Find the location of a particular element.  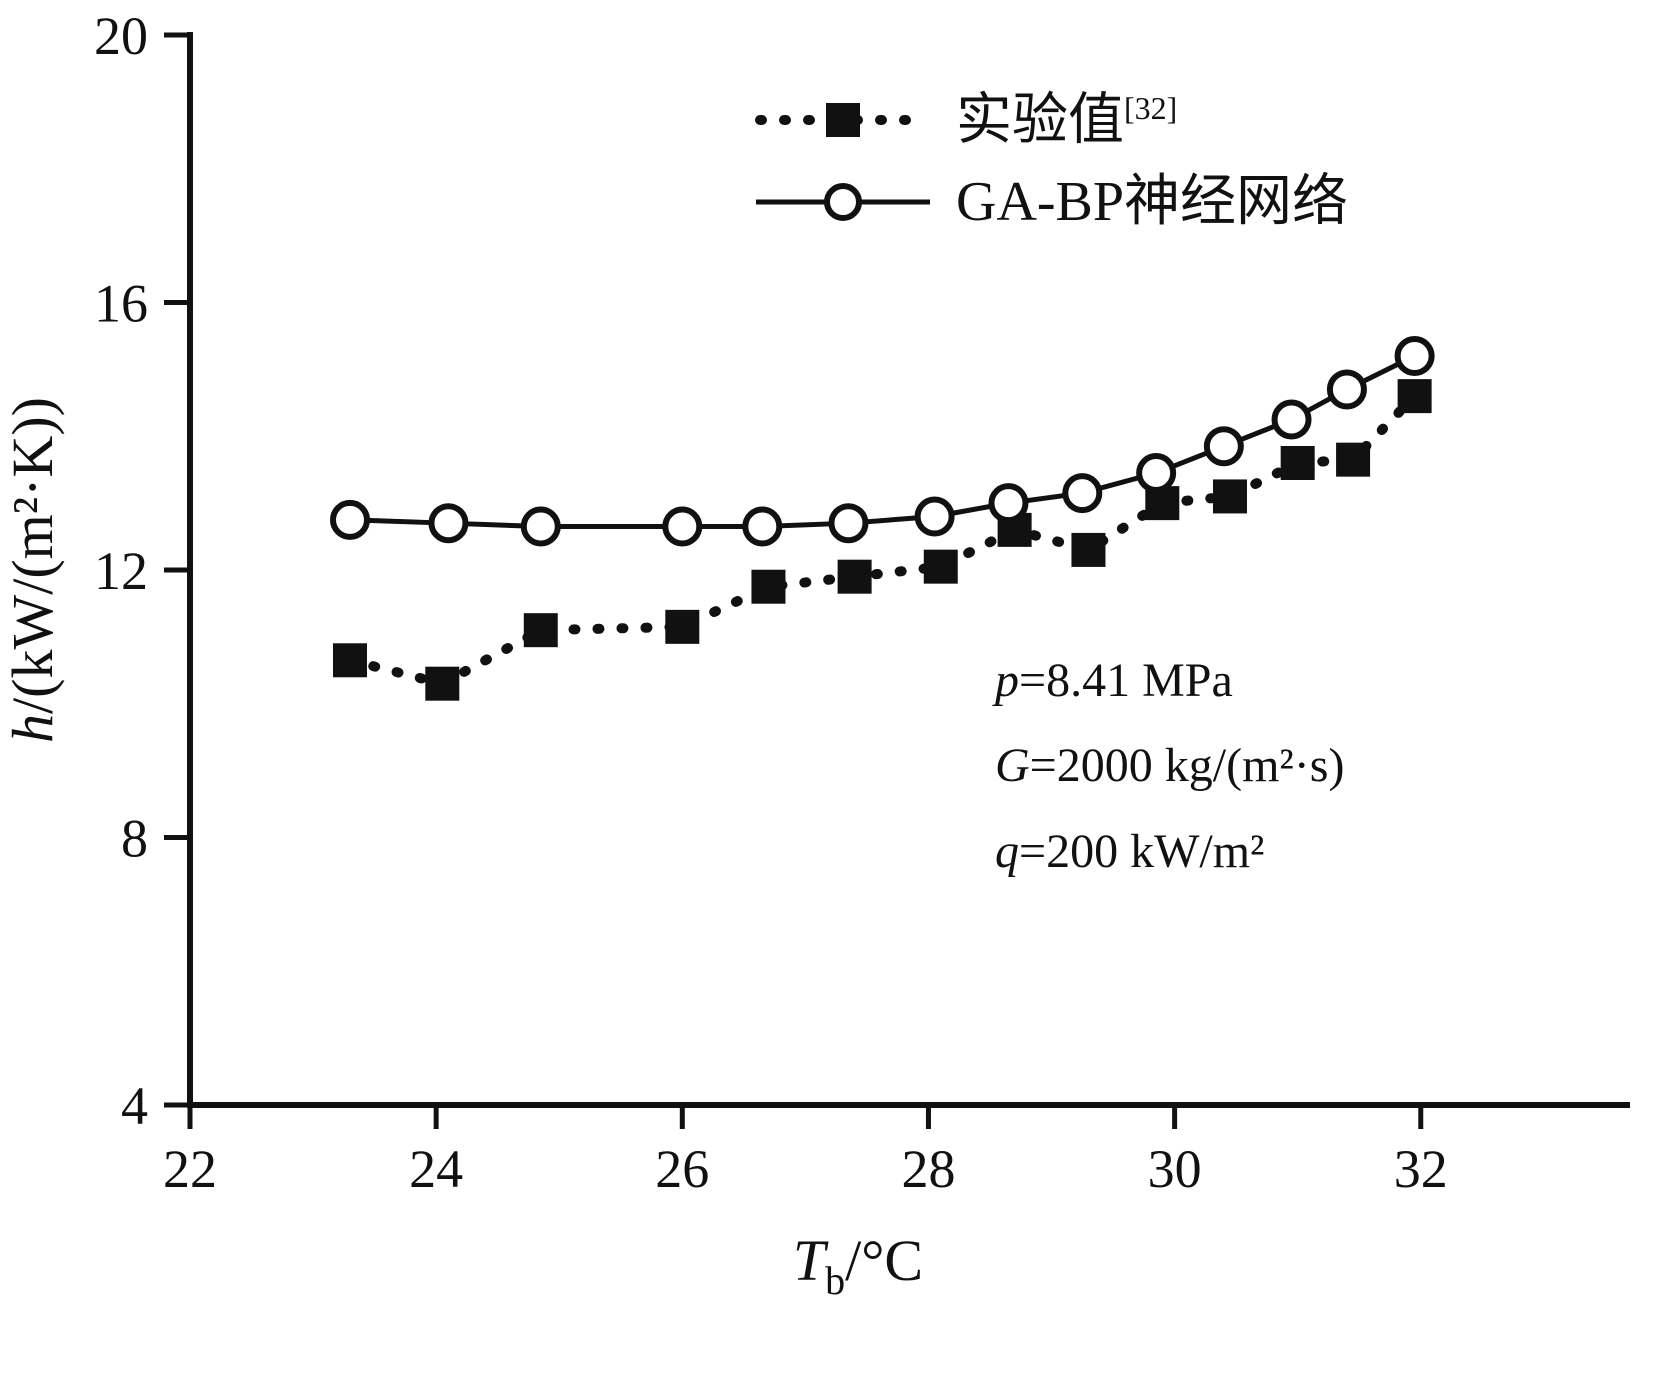

annotation-pressure: p=8.41 MPa is located at coordinates (1169, 680).